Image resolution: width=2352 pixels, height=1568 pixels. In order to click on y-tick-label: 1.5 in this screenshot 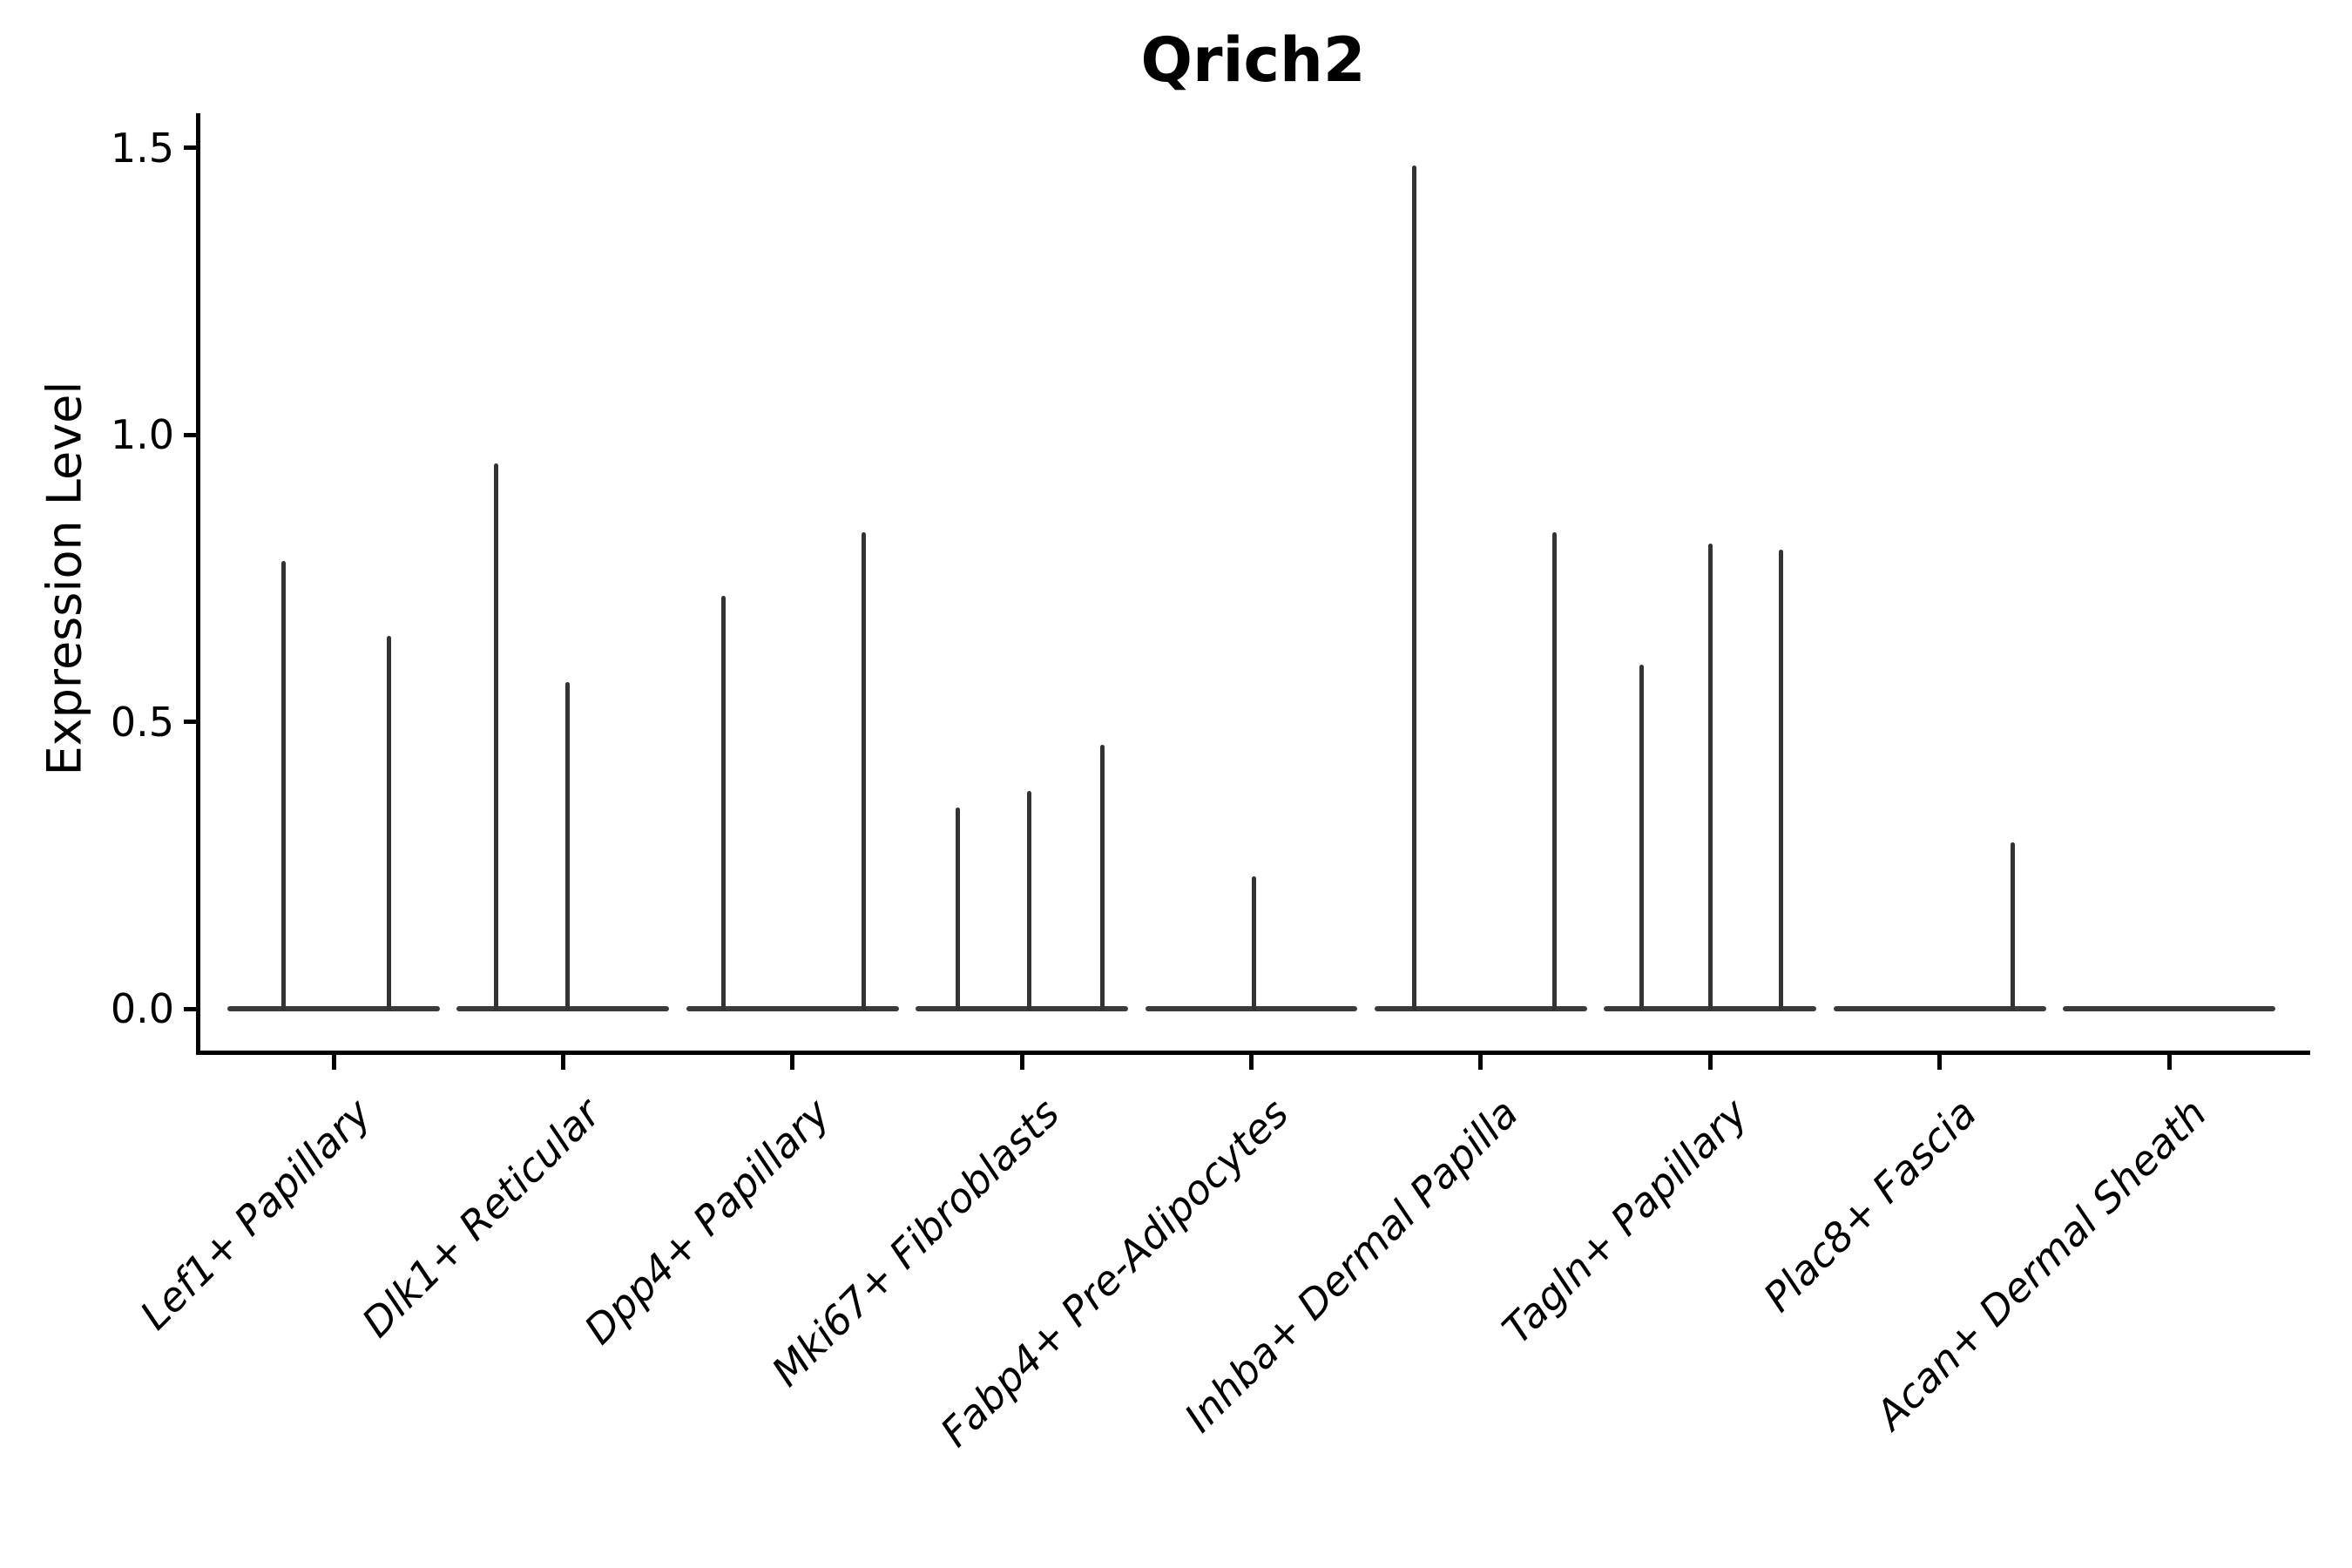, I will do `click(142, 148)`.